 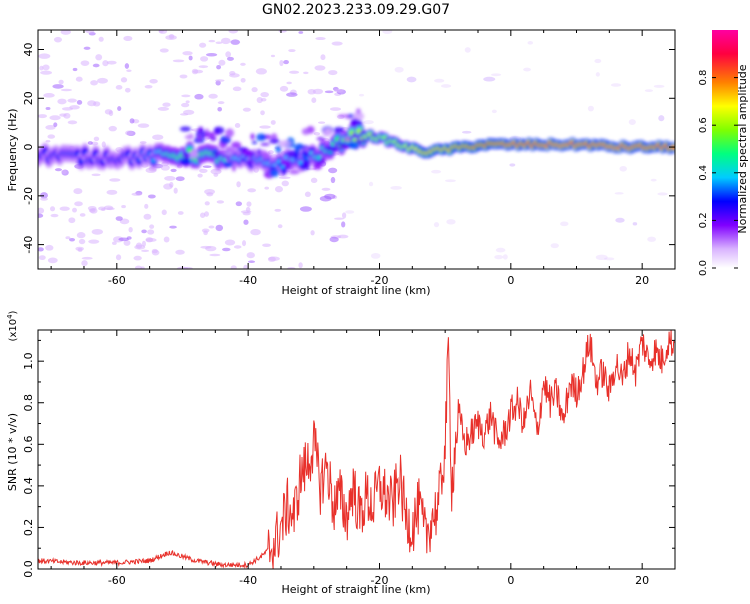 What do you see at coordinates (28, 361) in the screenshot?
I see `snr-ytick-label: 1.0` at bounding box center [28, 361].